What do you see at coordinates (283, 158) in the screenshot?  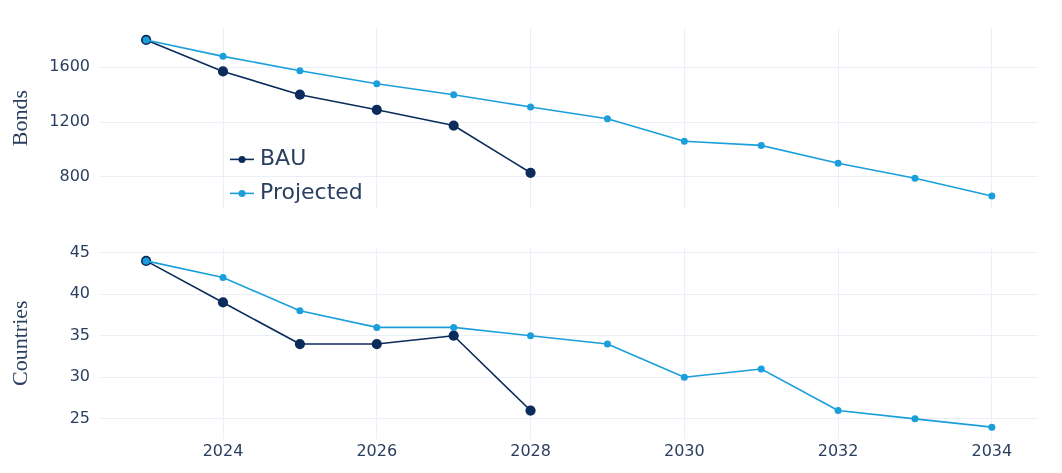 I see `legend-label: BAU` at bounding box center [283, 158].